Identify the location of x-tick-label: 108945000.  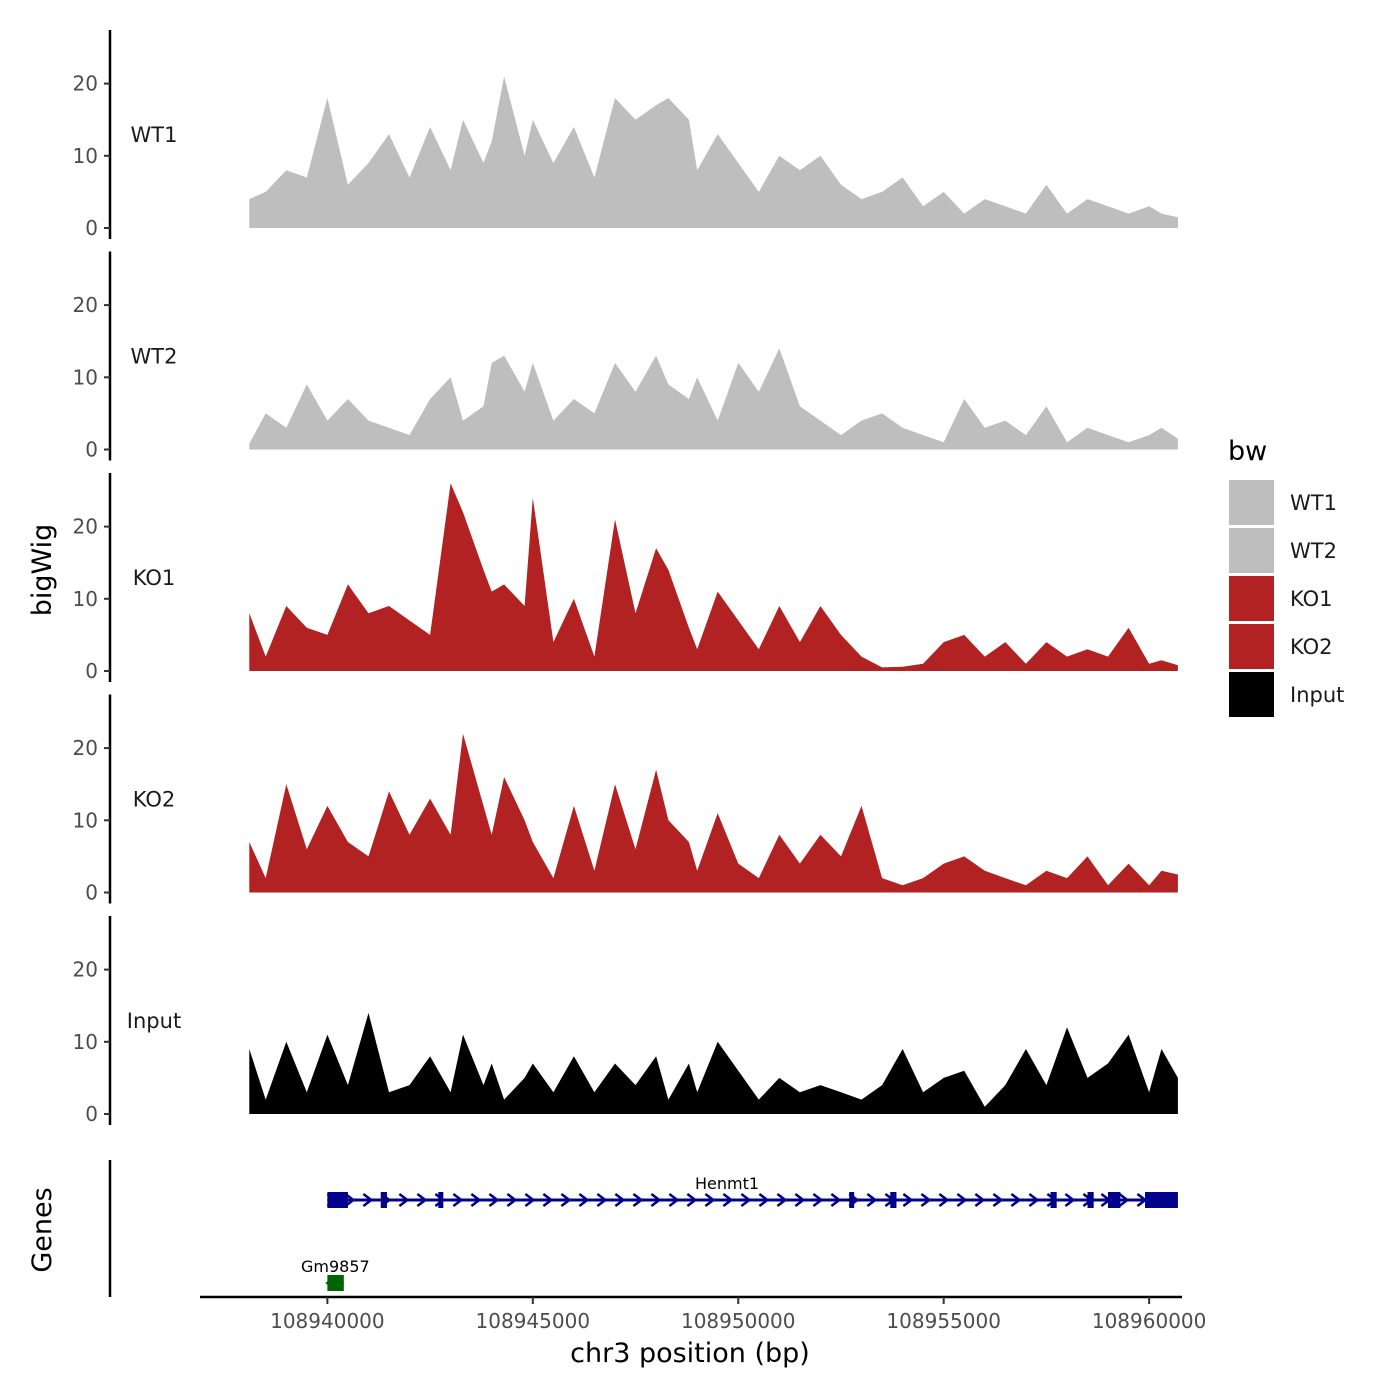
(533, 1321).